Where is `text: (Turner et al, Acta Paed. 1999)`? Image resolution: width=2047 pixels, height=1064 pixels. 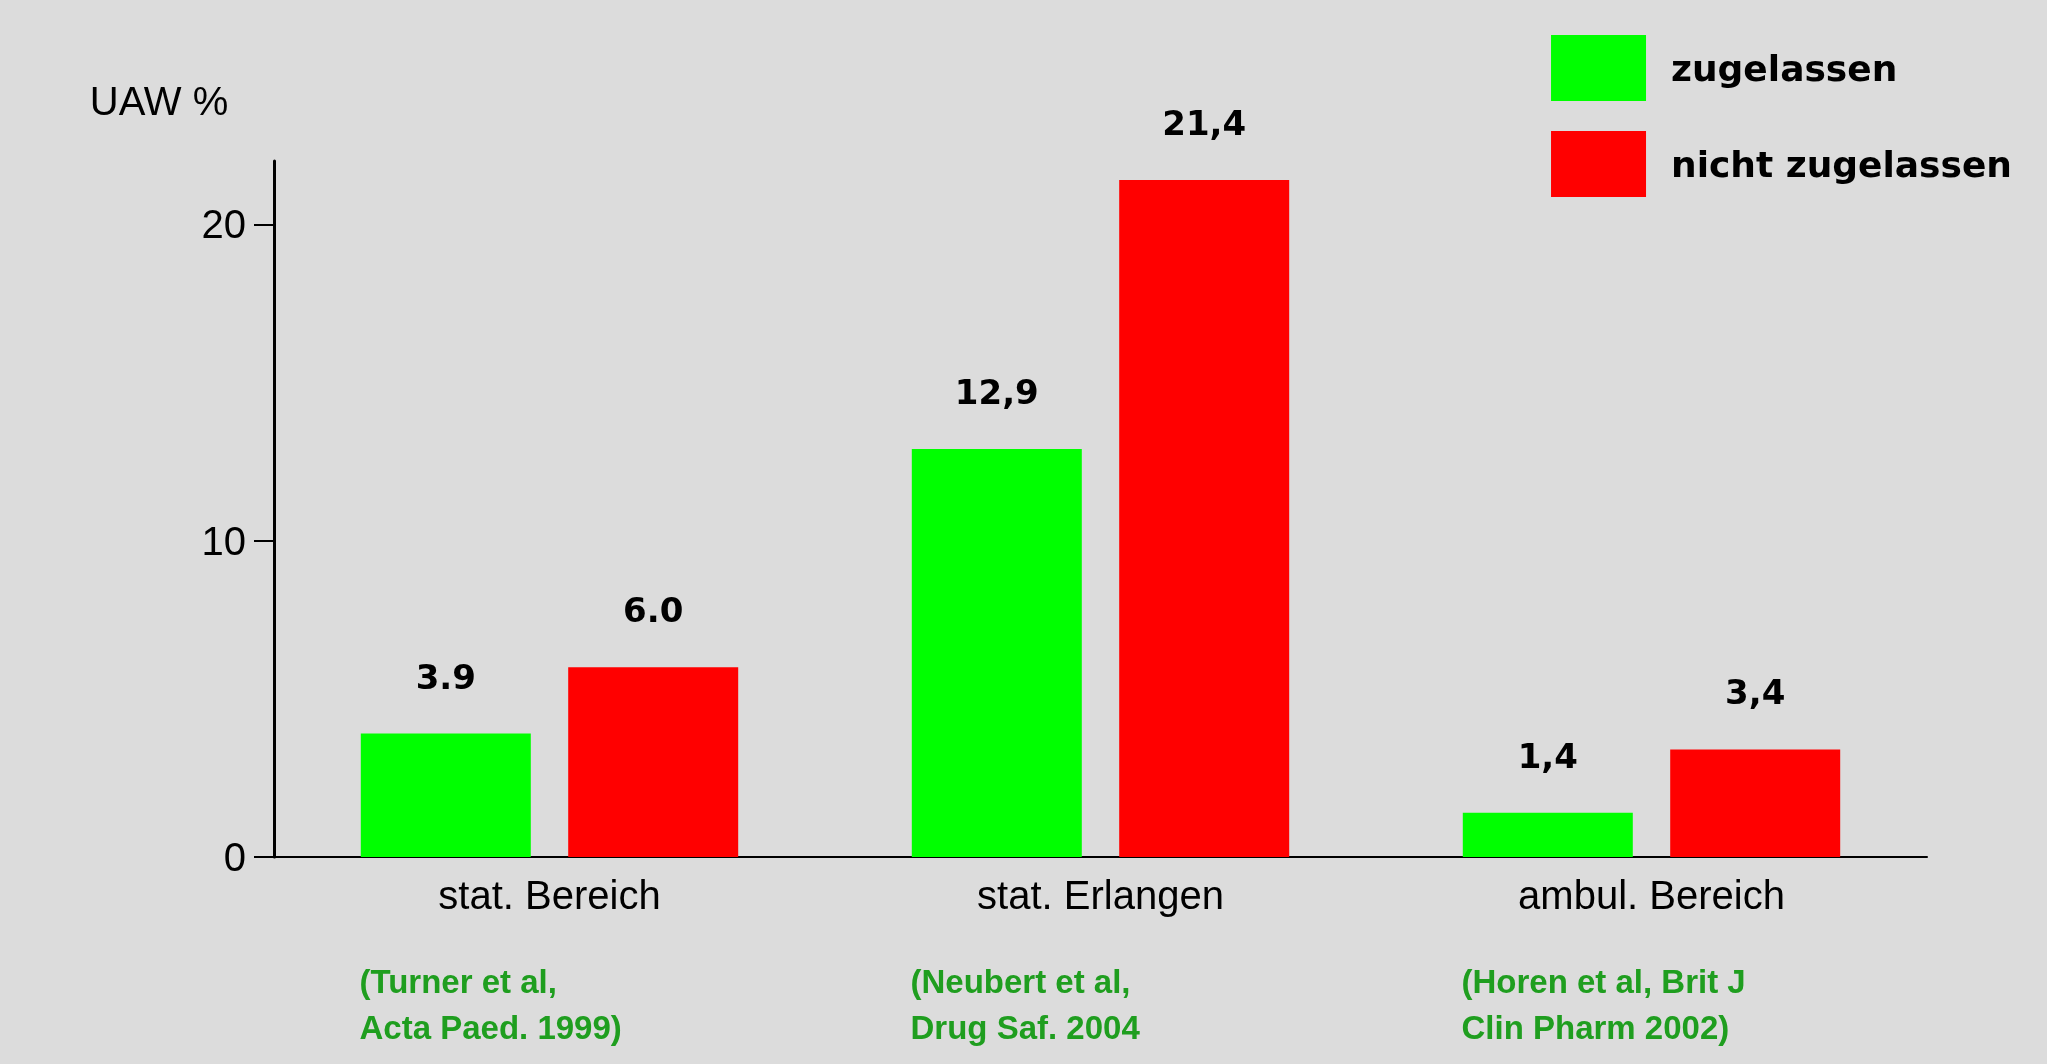
text: (Turner et al, Acta Paed. 1999) is located at coordinates (490, 1004).